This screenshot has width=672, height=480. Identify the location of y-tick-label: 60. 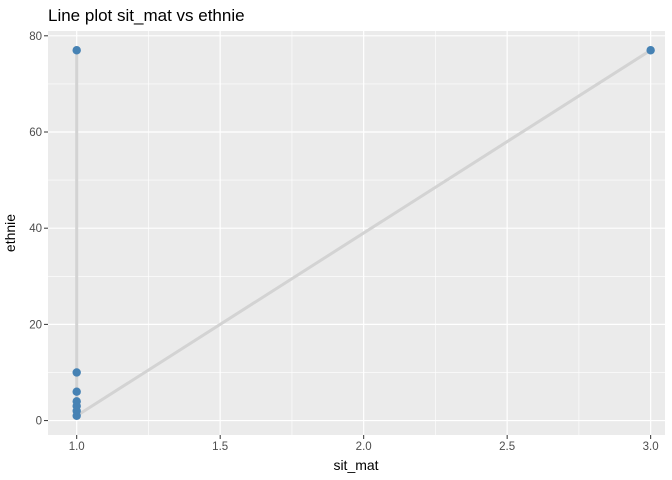
(35, 133).